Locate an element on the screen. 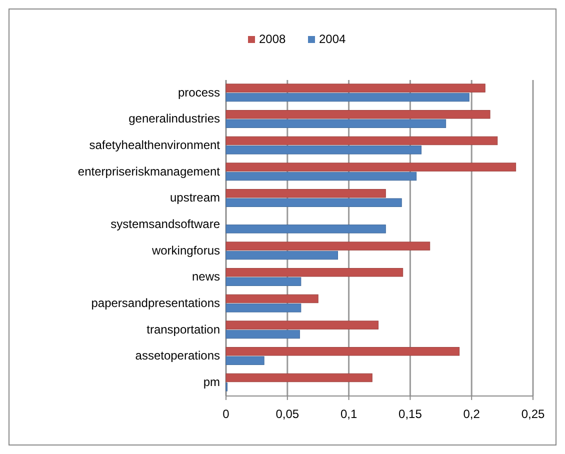 This screenshot has width=565, height=454. x-tick-label: 0,05 is located at coordinates (288, 414).